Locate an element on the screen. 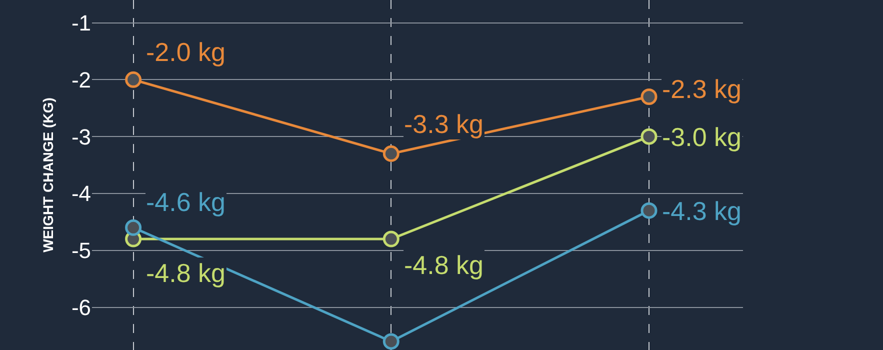 The height and width of the screenshot is (350, 883). y-tick-label: -6 is located at coordinates (81, 307).